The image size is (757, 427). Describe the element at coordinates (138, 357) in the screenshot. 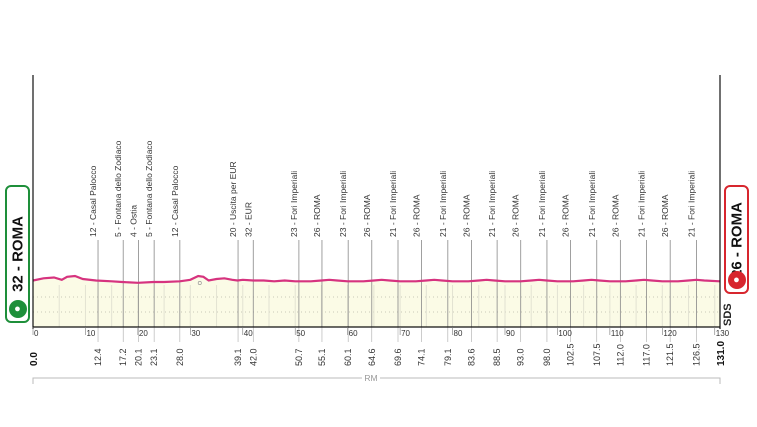

I see `waypoint-km: 20.1` at that location.